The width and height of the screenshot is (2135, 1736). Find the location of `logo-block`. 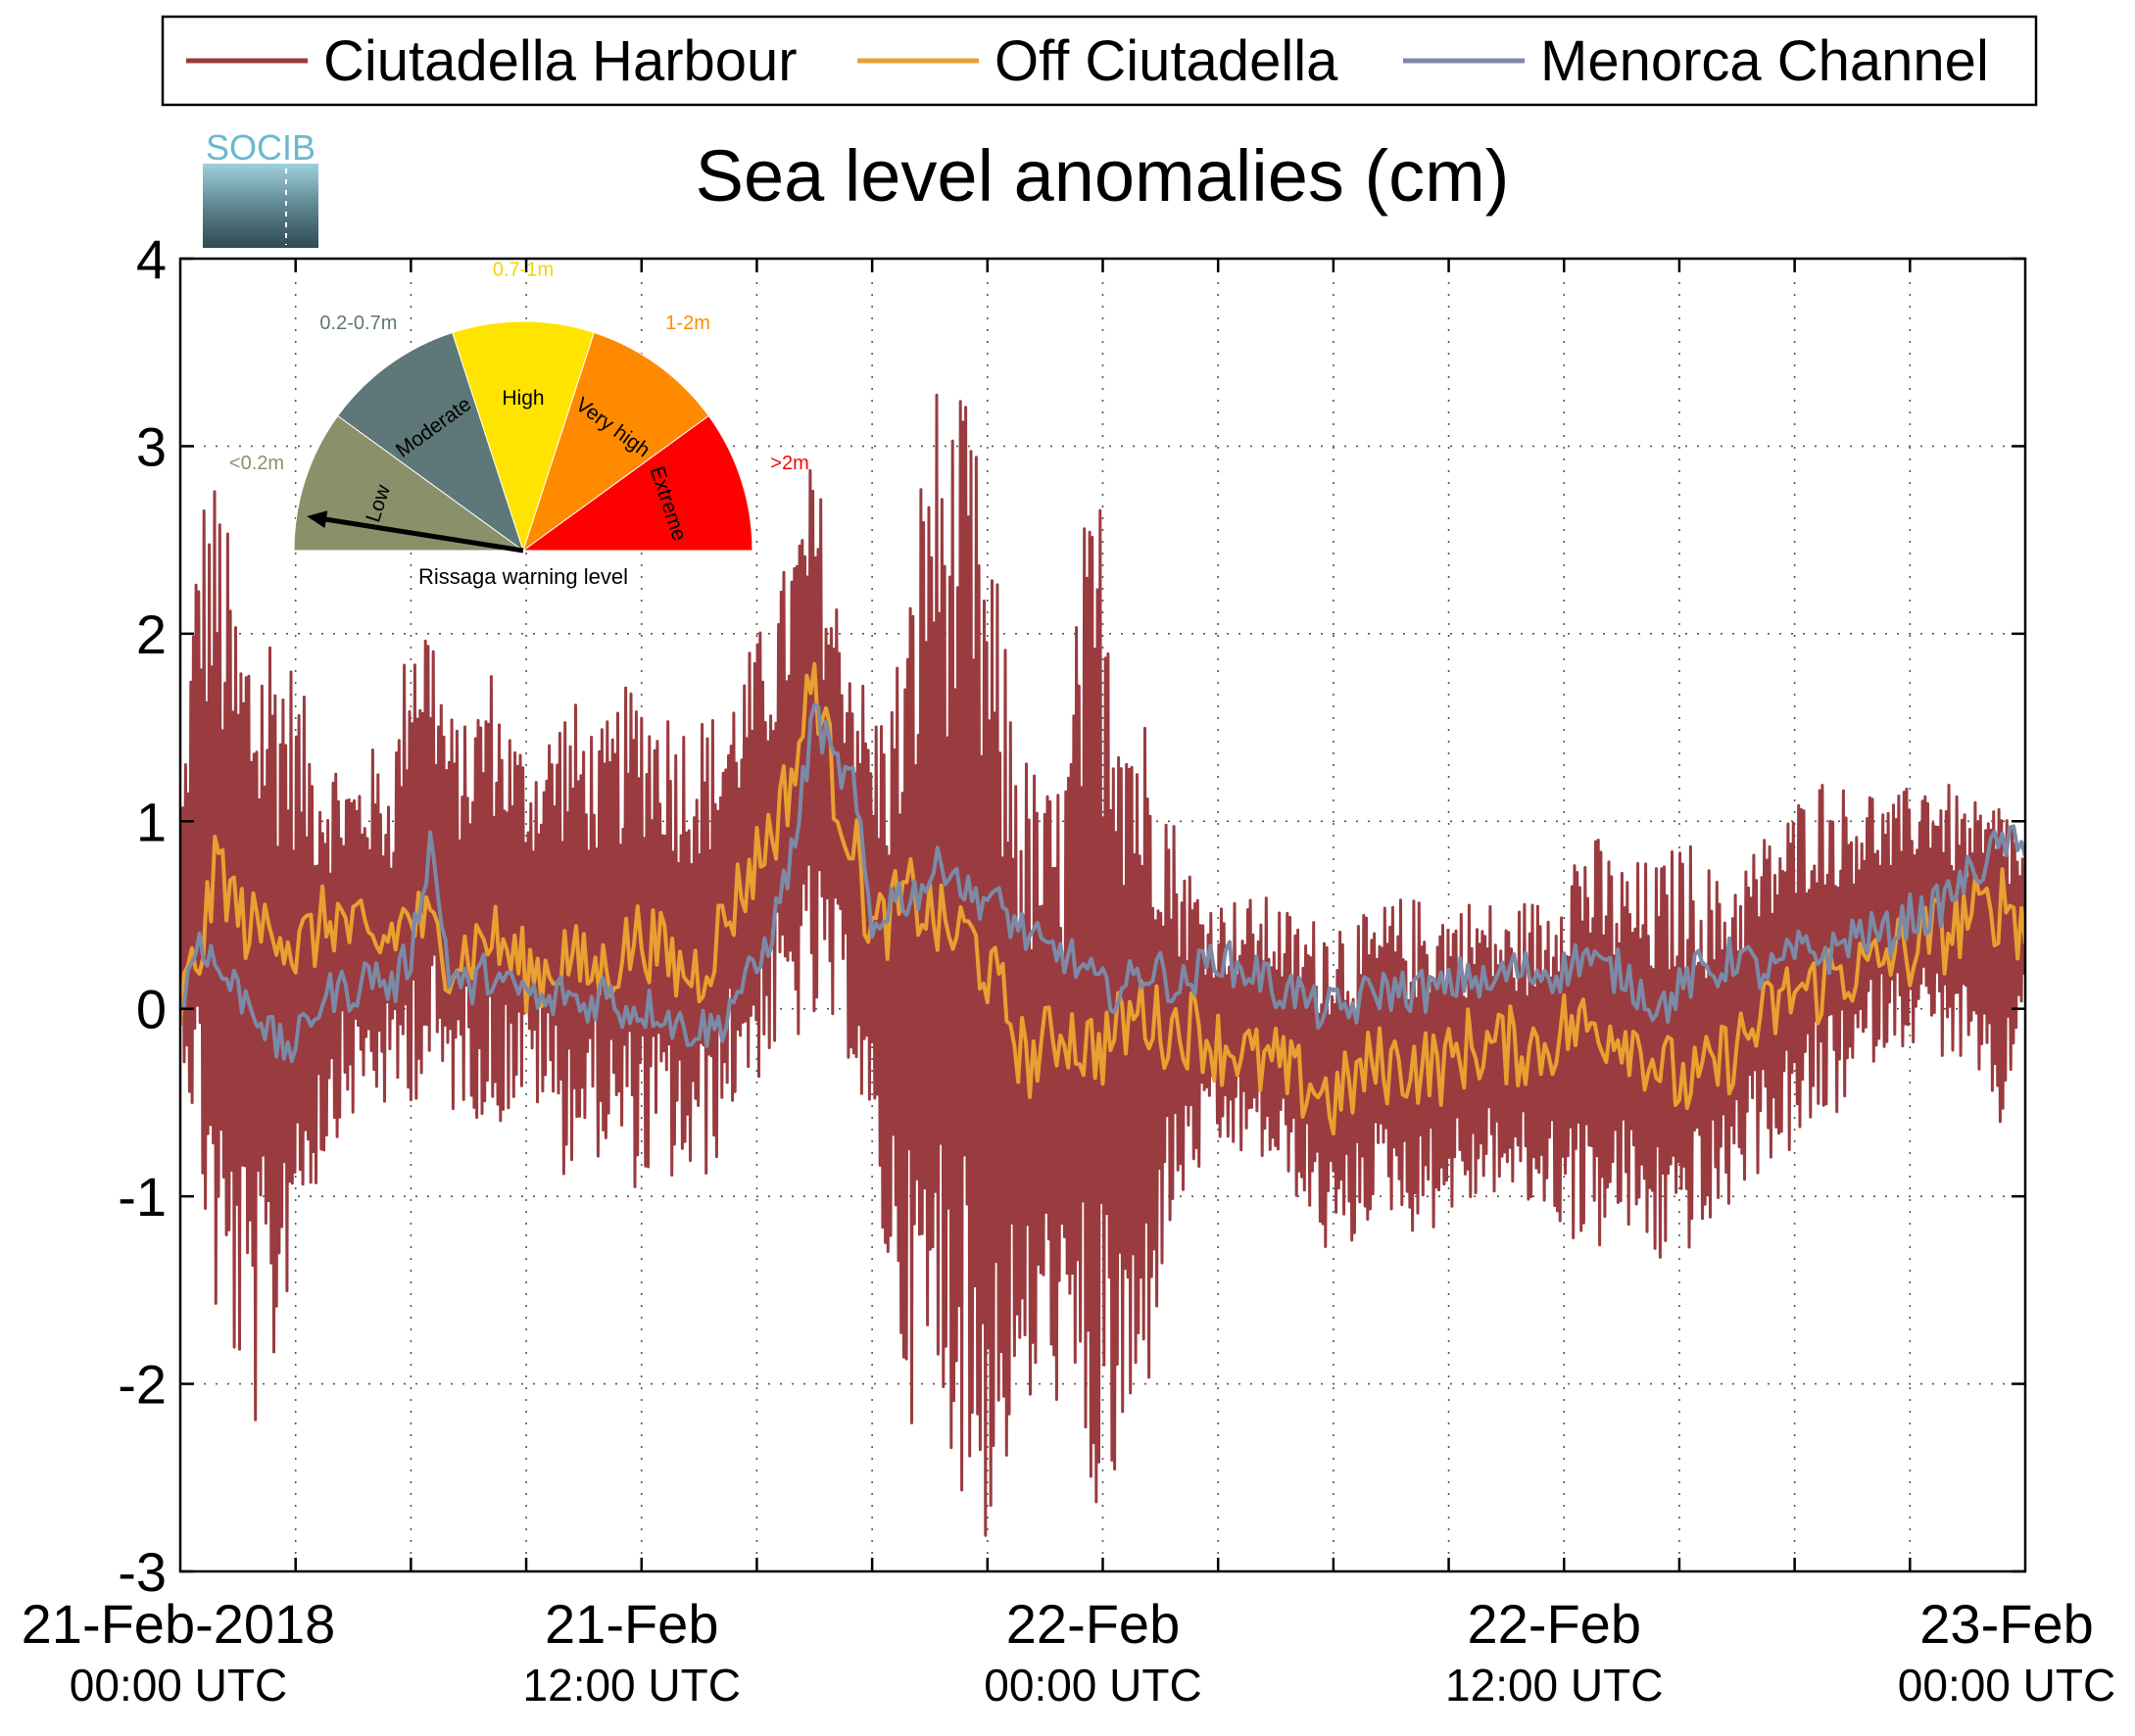

logo-block is located at coordinates (260, 206).